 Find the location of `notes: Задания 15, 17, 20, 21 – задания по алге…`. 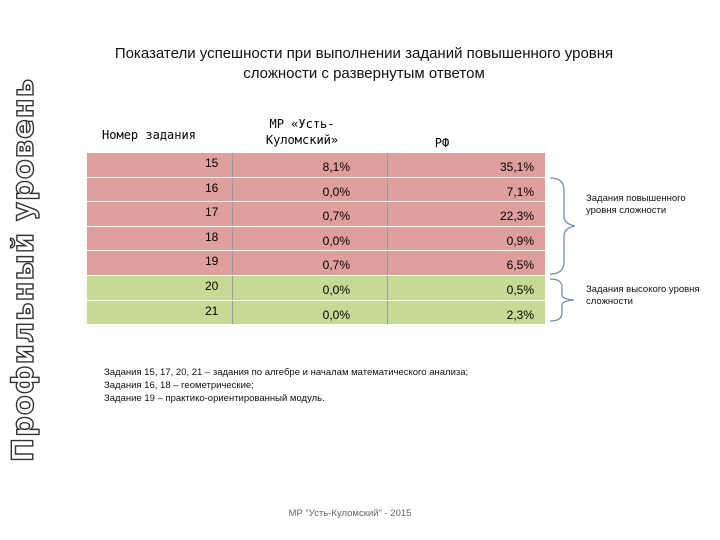

notes: Задания 15, 17, 20, 21 – задания по алге… is located at coordinates (286, 385).